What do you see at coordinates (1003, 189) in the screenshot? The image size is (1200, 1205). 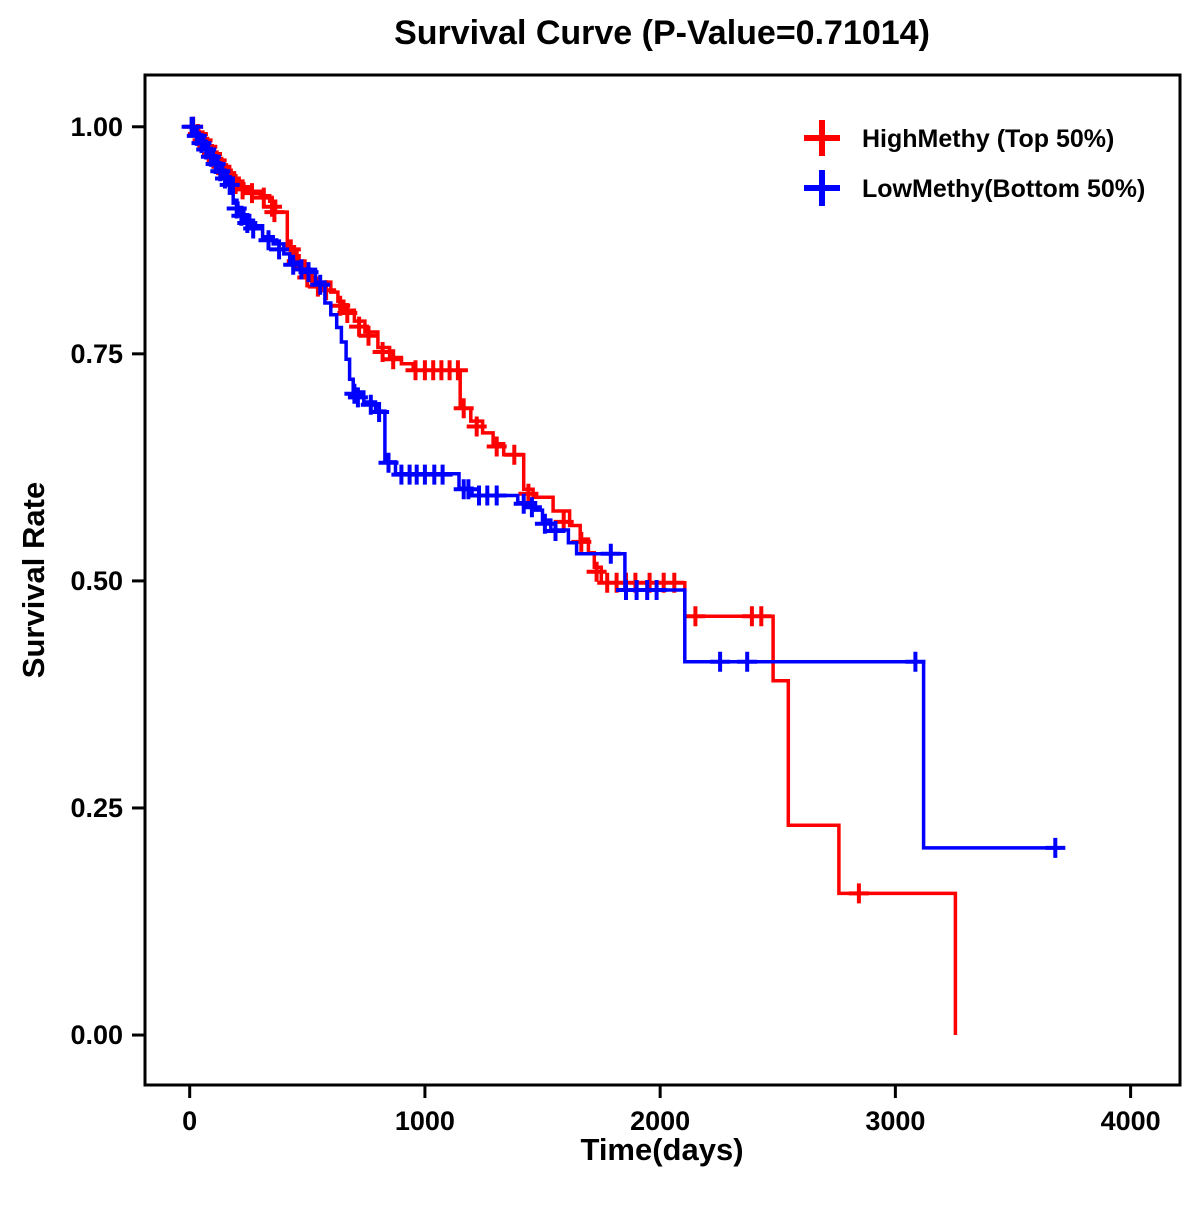 I see `legend-label-lowmethy: LowMethy(Bottom 50%)` at bounding box center [1003, 189].